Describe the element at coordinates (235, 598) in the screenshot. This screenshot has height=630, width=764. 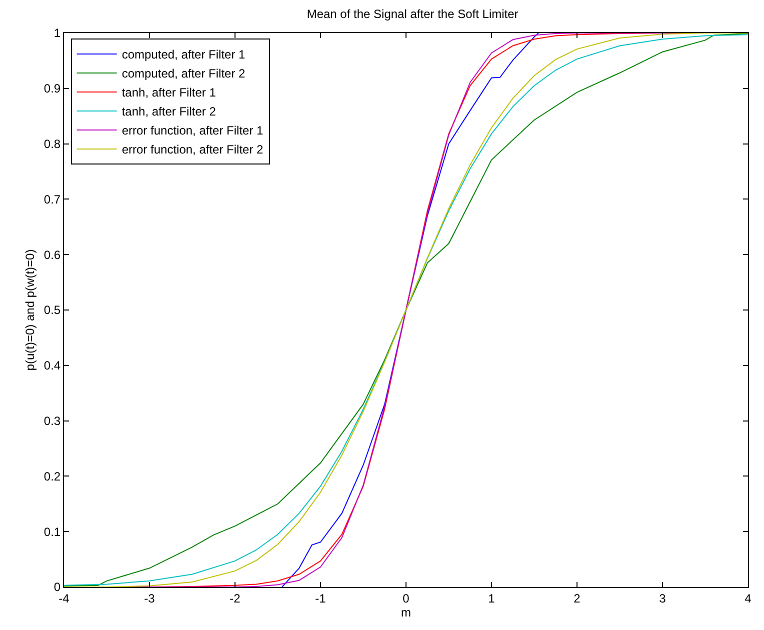
I see `x-tick-label: -2` at that location.